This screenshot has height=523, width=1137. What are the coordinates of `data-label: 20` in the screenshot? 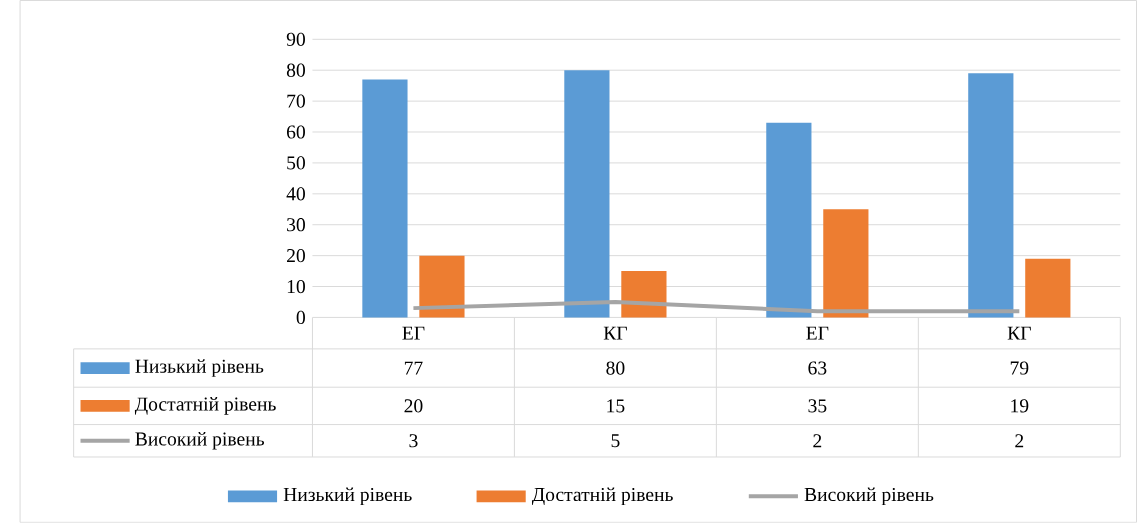 It's located at (413, 406).